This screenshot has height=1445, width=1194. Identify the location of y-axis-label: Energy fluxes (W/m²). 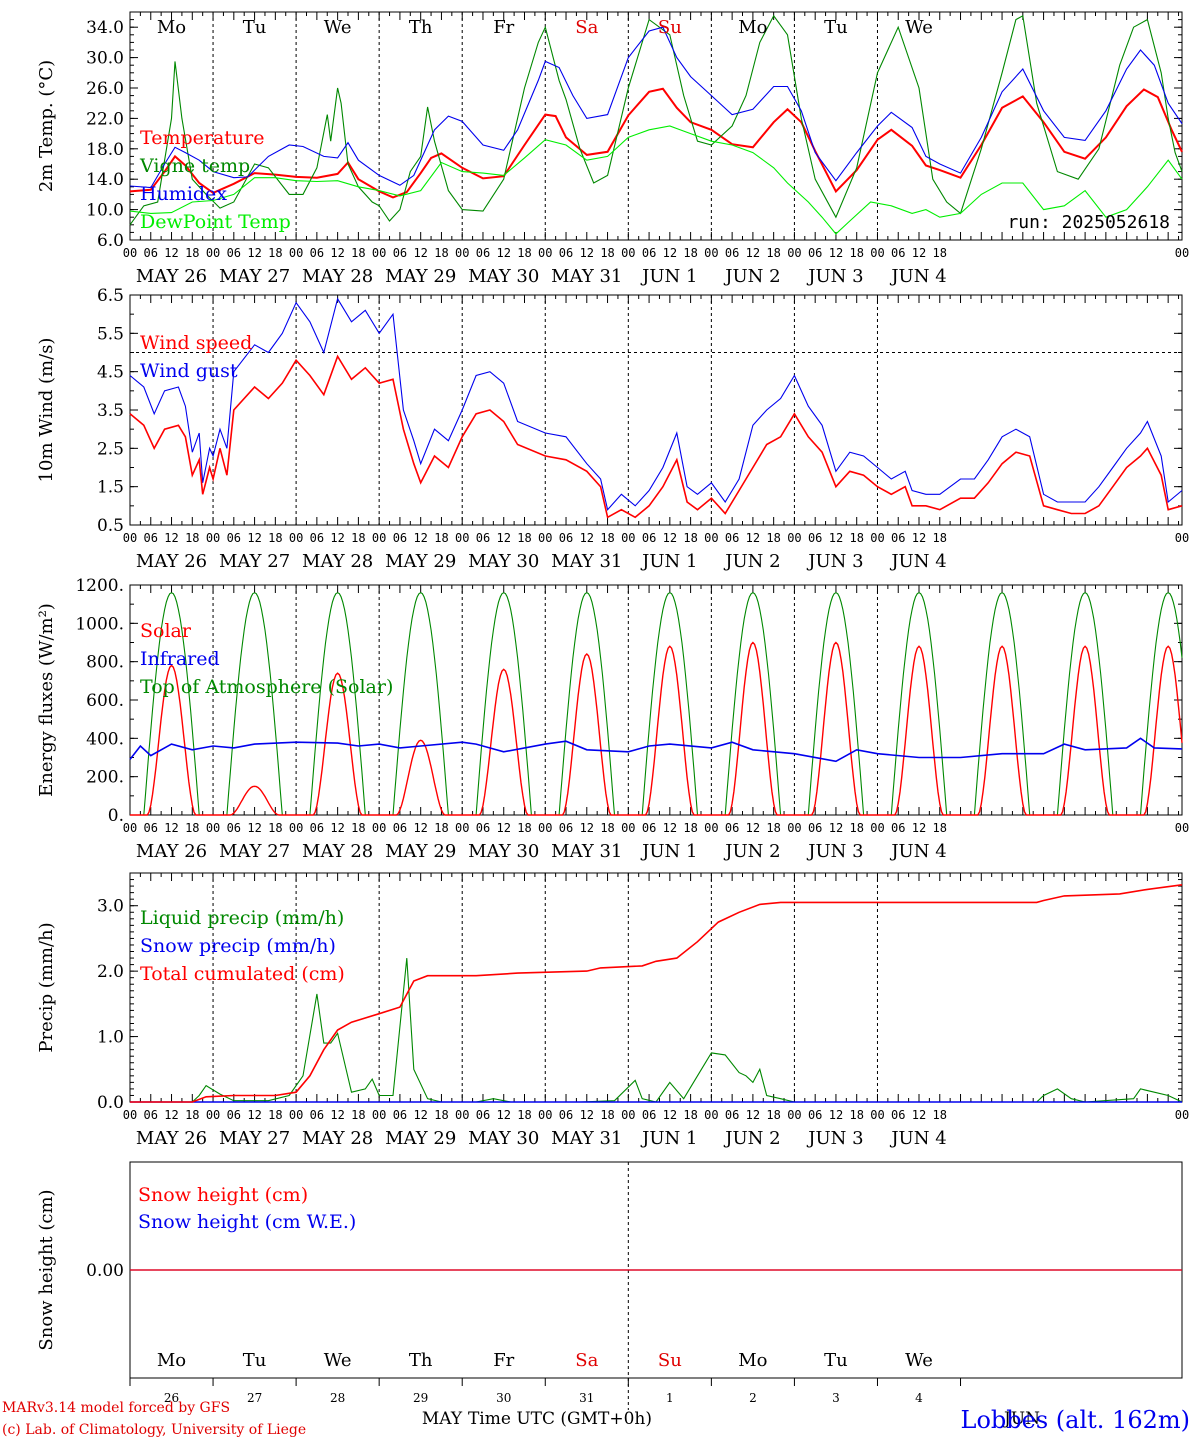
(46, 700).